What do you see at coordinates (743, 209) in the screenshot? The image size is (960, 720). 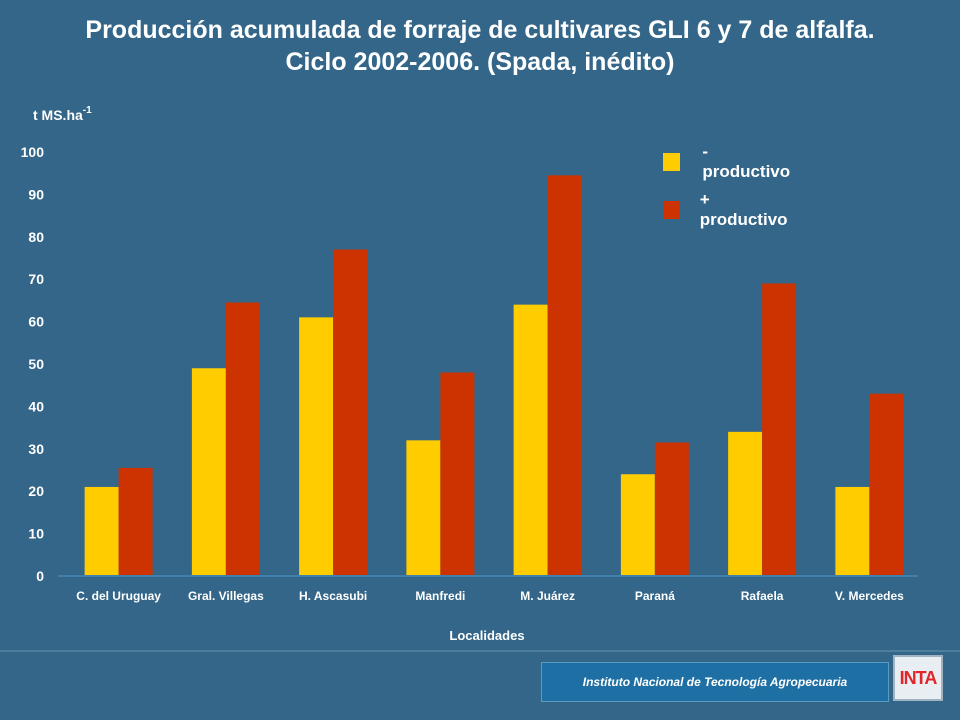 I see `legend-label-high: + productivo` at bounding box center [743, 209].